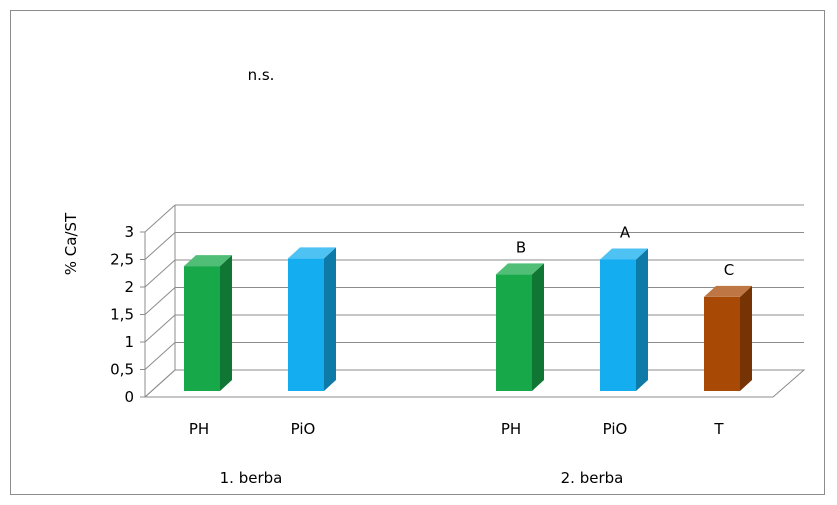 Image resolution: width=837 pixels, height=505 pixels. Describe the element at coordinates (122, 370) in the screenshot. I see `y-tick-label: 0,5` at that location.